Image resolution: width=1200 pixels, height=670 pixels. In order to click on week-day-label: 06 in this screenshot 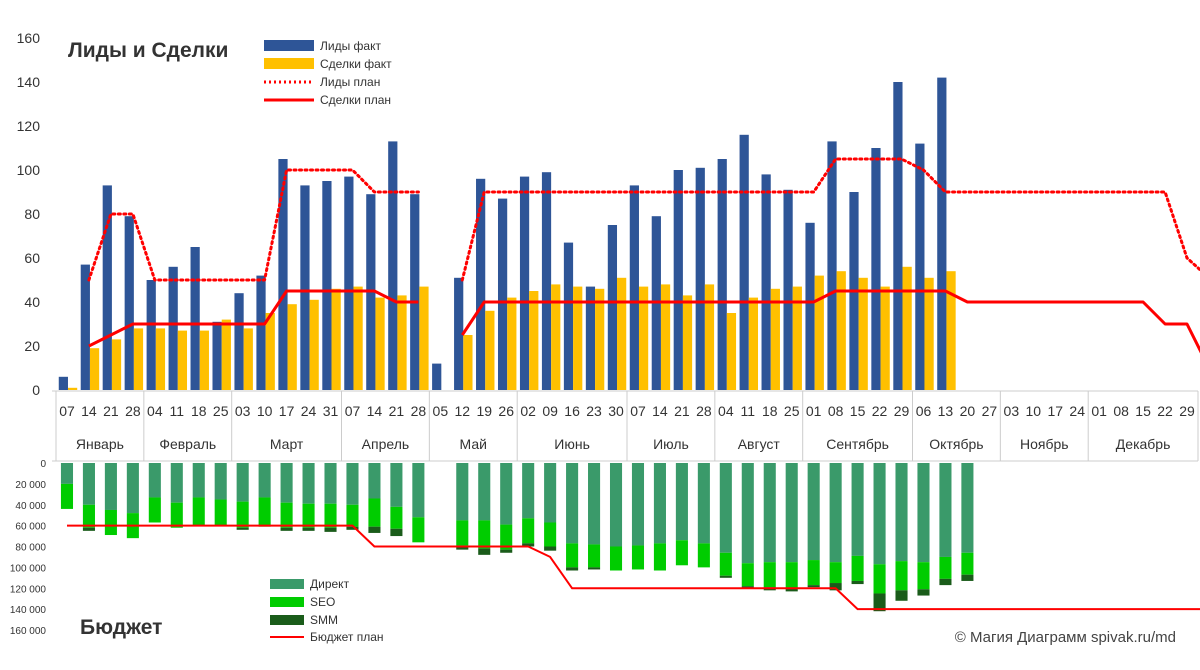, I will do `click(924, 411)`.